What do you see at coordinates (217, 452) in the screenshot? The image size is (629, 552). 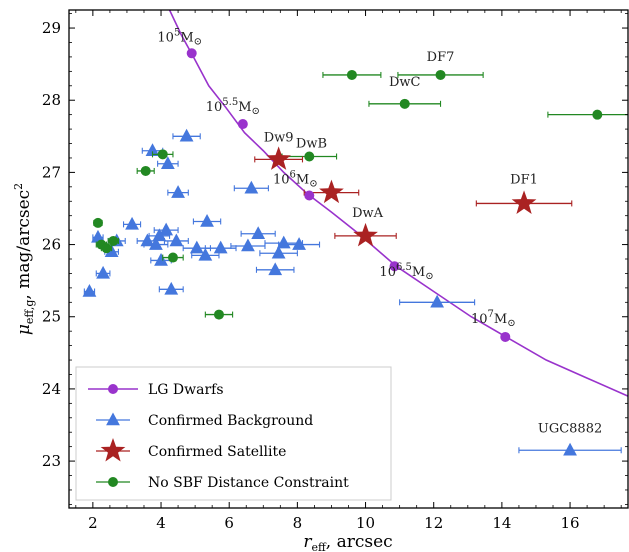 I see `legend-label: Confirmed Satellite` at bounding box center [217, 452].